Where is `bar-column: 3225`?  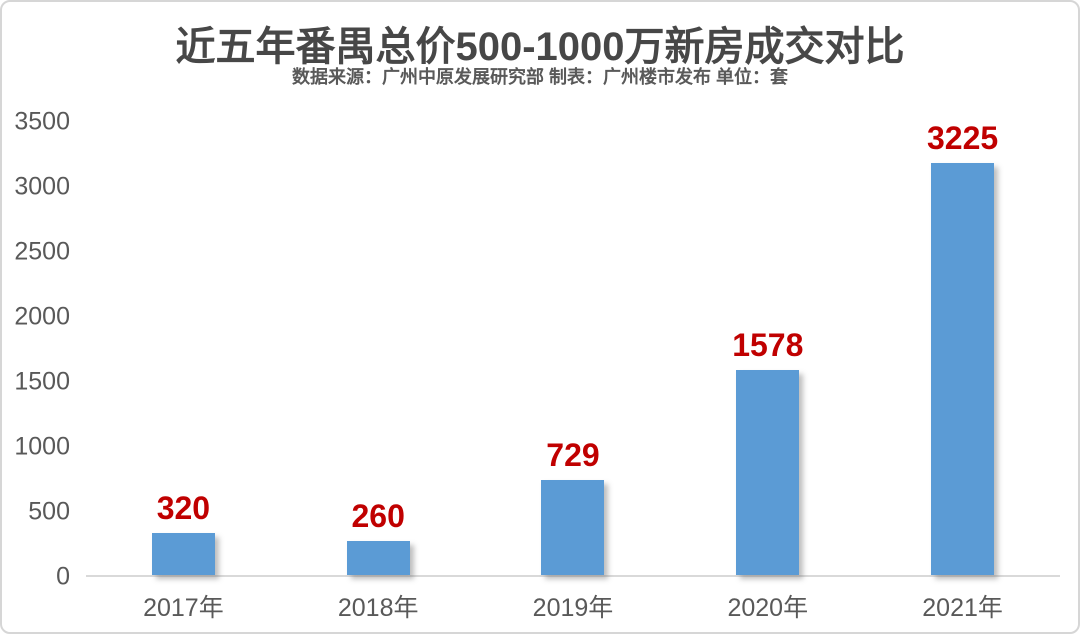
bar-column: 3225 is located at coordinates (962, 348).